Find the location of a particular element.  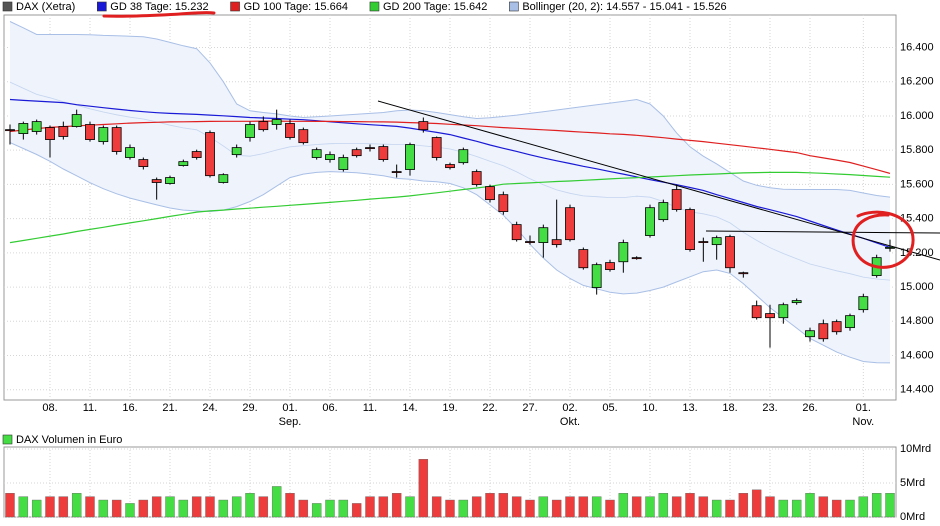

legend-label: GD 100 Tage: 15.664 is located at coordinates (296, 7).